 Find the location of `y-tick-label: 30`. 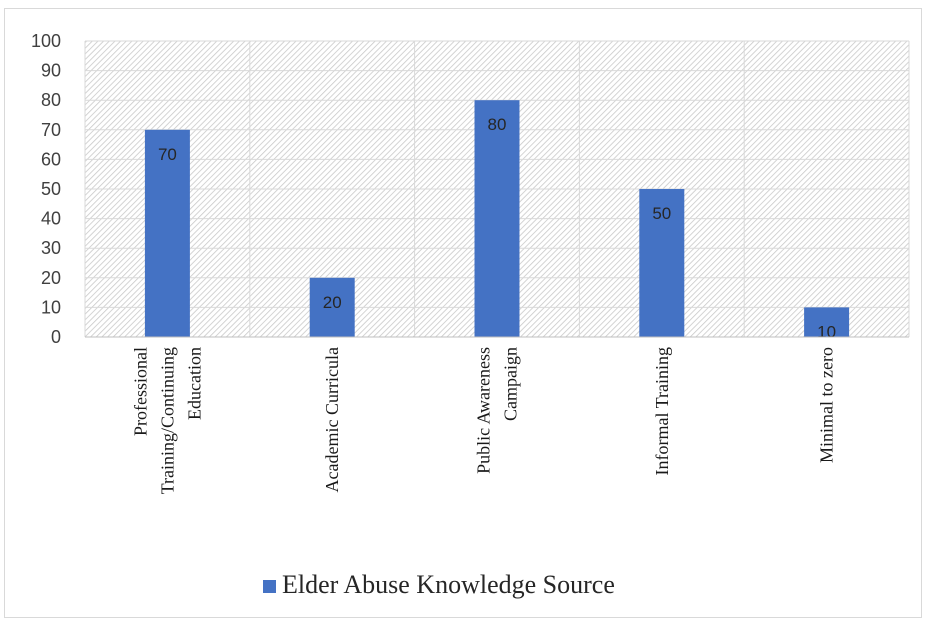

y-tick-label: 30 is located at coordinates (51, 248).